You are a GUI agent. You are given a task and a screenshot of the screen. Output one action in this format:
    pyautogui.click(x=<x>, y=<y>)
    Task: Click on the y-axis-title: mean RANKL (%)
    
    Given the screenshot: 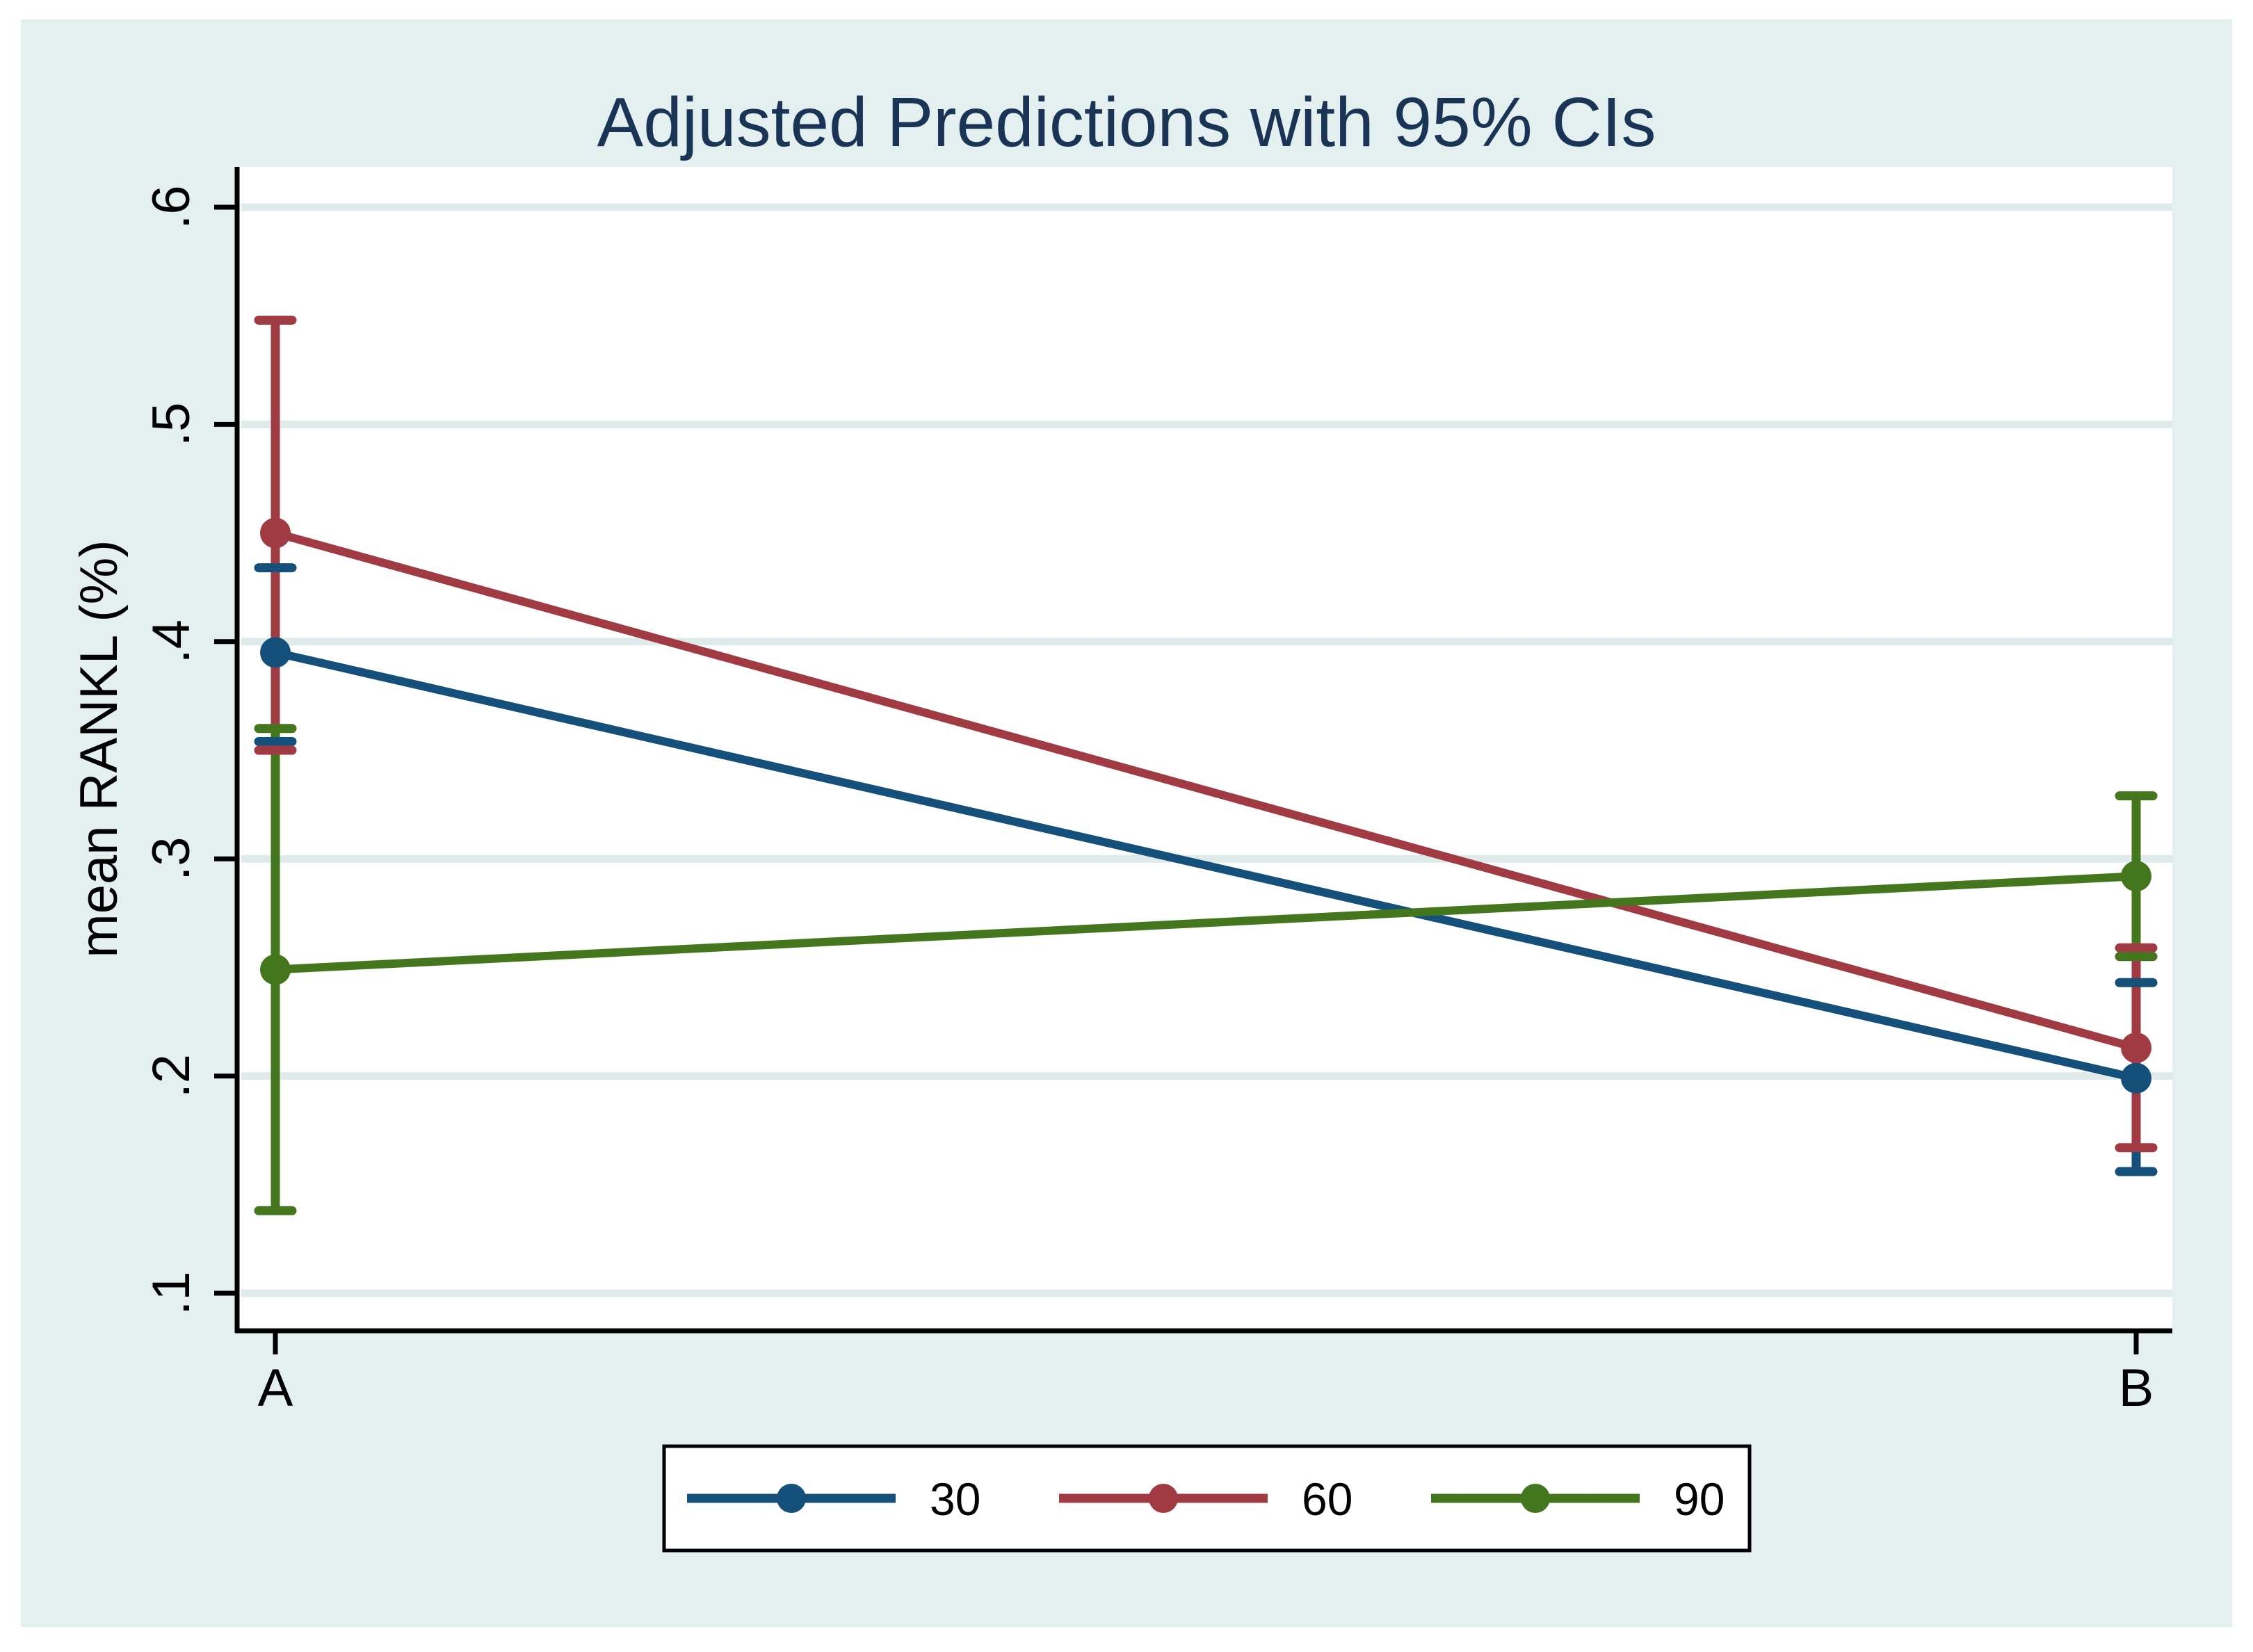 What is the action you would take?
    pyautogui.click(x=99, y=748)
    